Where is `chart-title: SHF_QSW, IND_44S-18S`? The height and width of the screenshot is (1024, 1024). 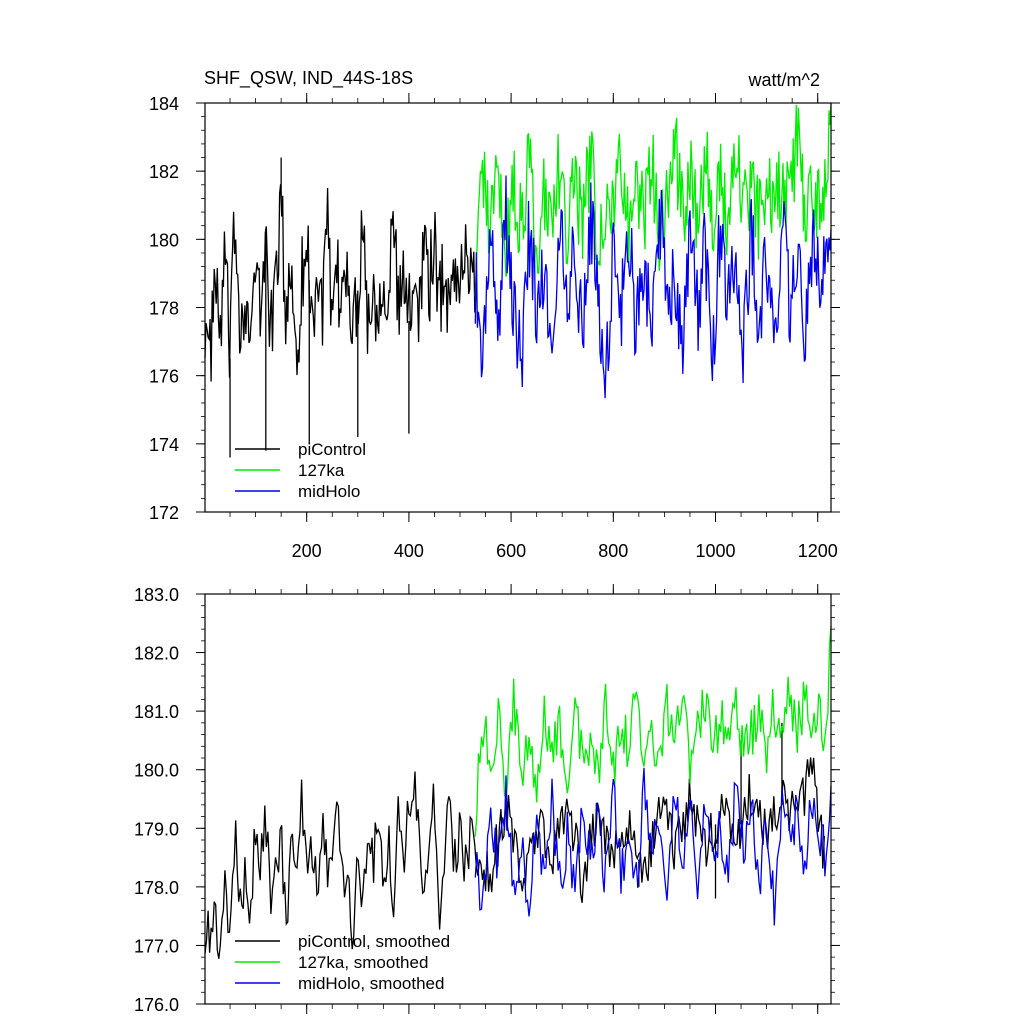 chart-title: SHF_QSW, IND_44S-18S is located at coordinates (308, 78).